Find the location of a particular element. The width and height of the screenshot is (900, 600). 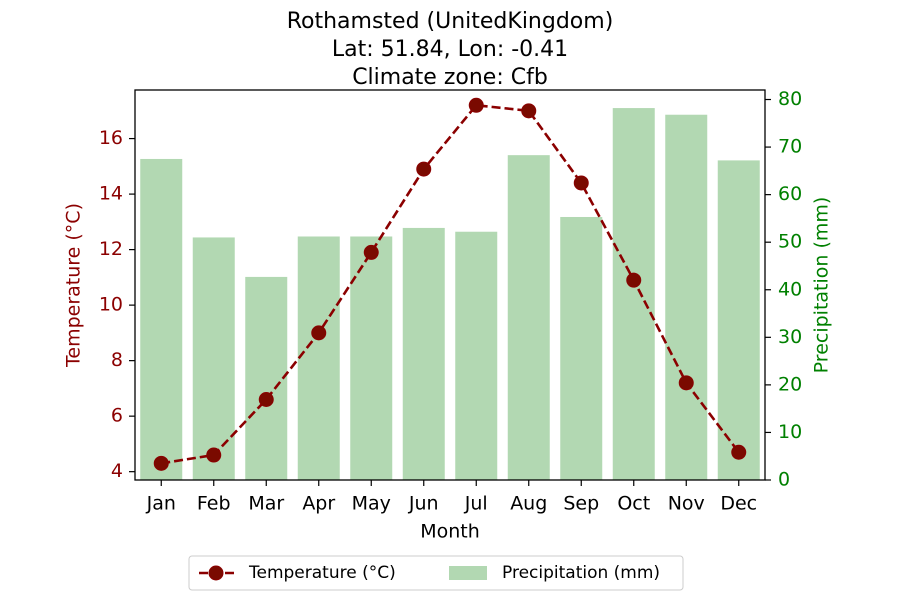

title-line-3: Climate zone: Cfb is located at coordinates (450, 77).